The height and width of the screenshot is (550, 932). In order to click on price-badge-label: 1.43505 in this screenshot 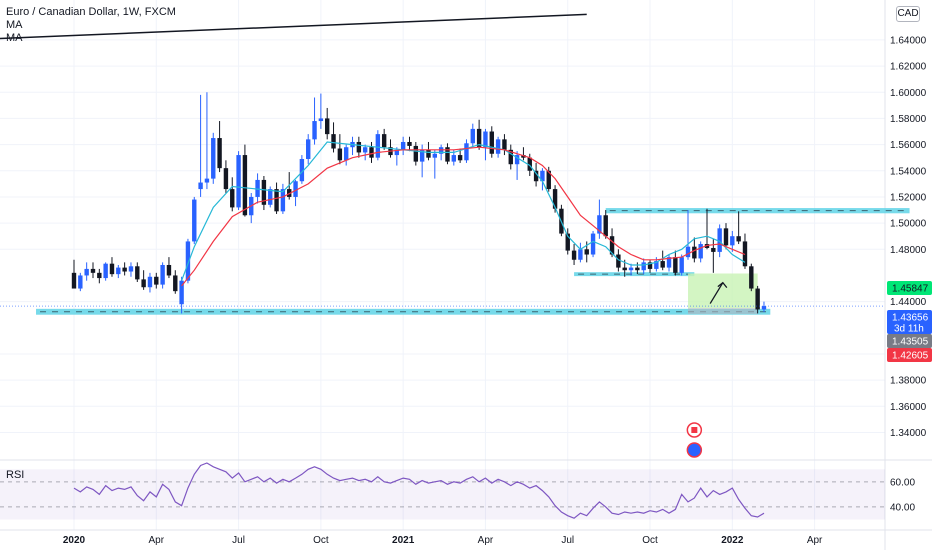, I will do `click(910, 342)`.